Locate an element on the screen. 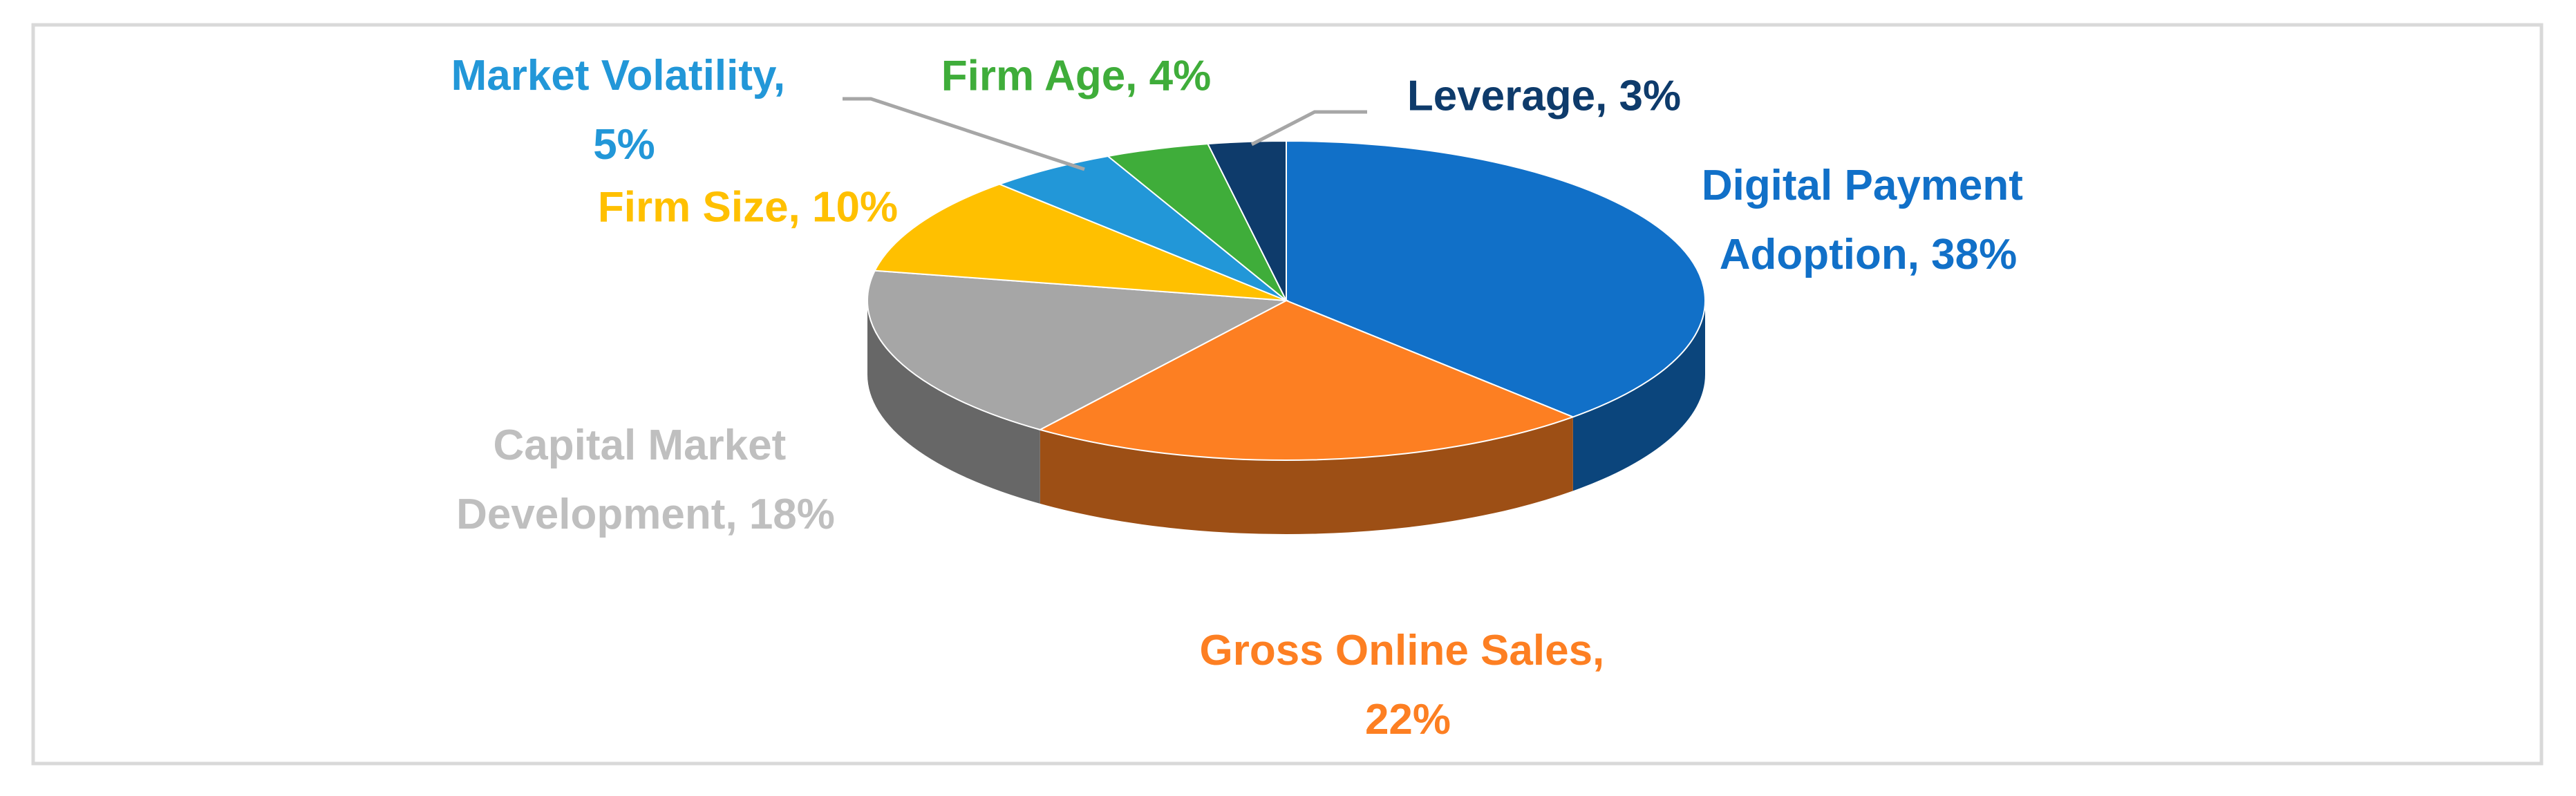 The height and width of the screenshot is (796, 2576). data-label: Digital Payment Adoption, 38% is located at coordinates (1868, 220).